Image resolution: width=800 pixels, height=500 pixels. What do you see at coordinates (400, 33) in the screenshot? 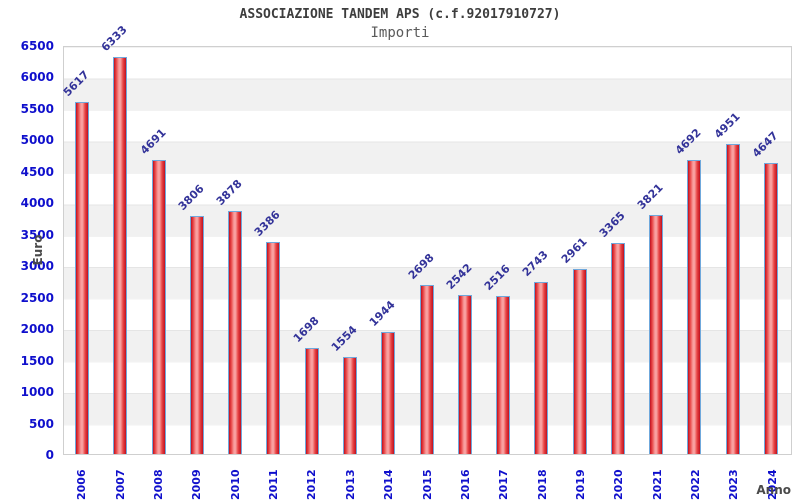
I see `chart-subtitle: Importi` at bounding box center [400, 33].